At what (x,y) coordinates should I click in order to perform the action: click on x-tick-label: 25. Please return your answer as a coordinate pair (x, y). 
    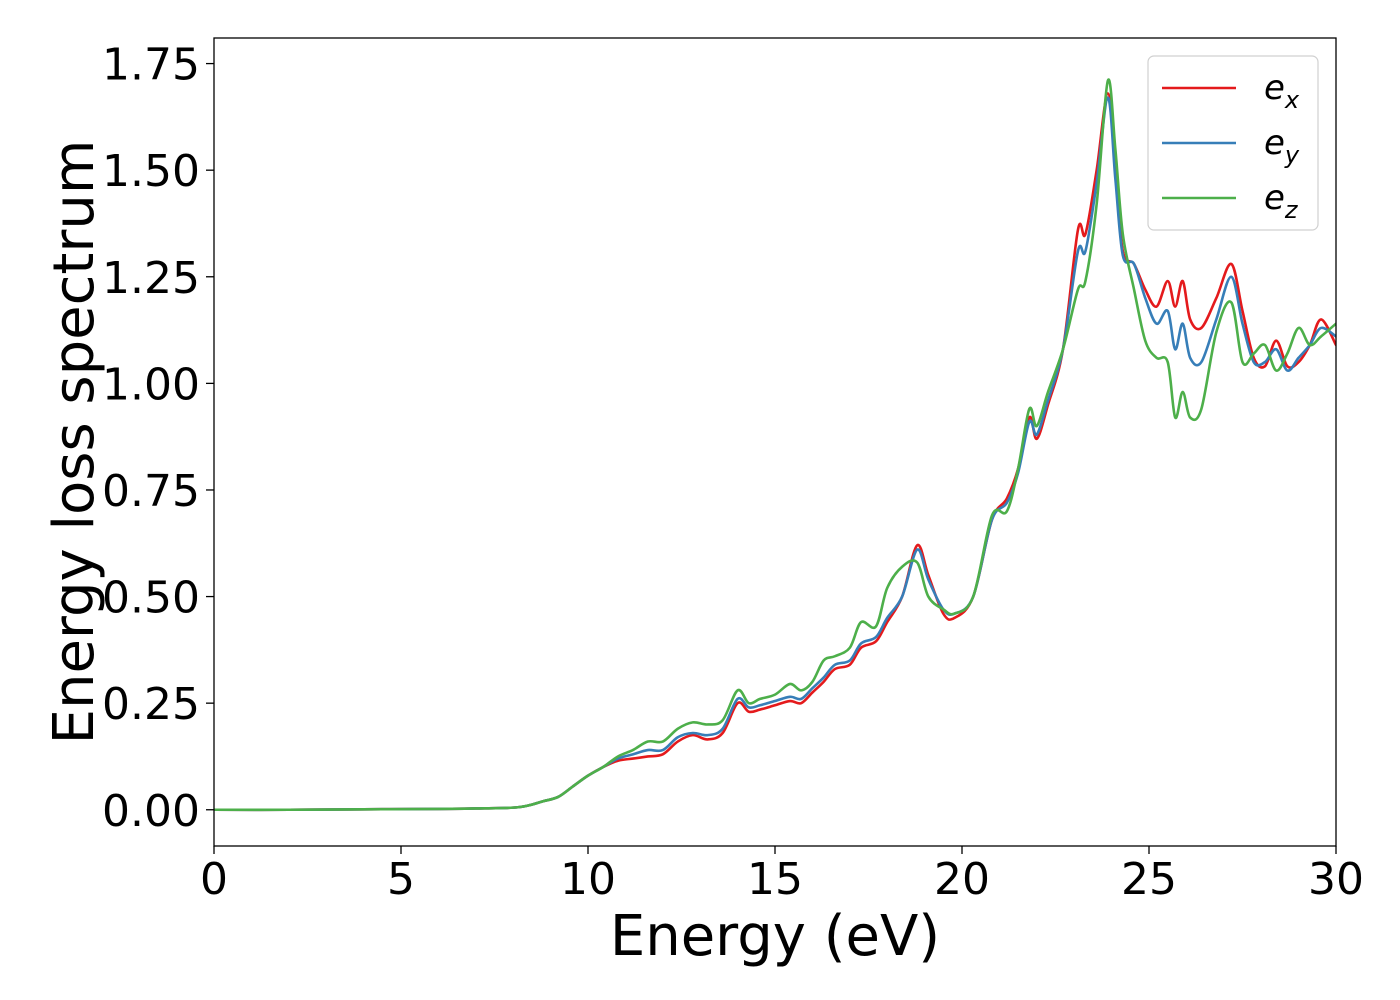
    Looking at the image, I should click on (1149, 879).